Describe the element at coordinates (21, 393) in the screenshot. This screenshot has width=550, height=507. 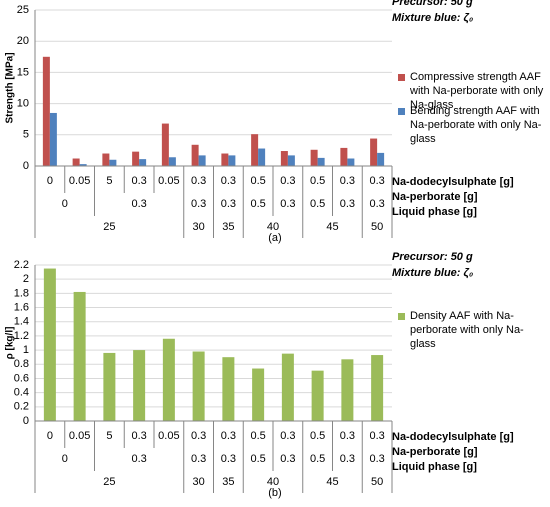
I see `y-tick-label: 0.4` at that location.